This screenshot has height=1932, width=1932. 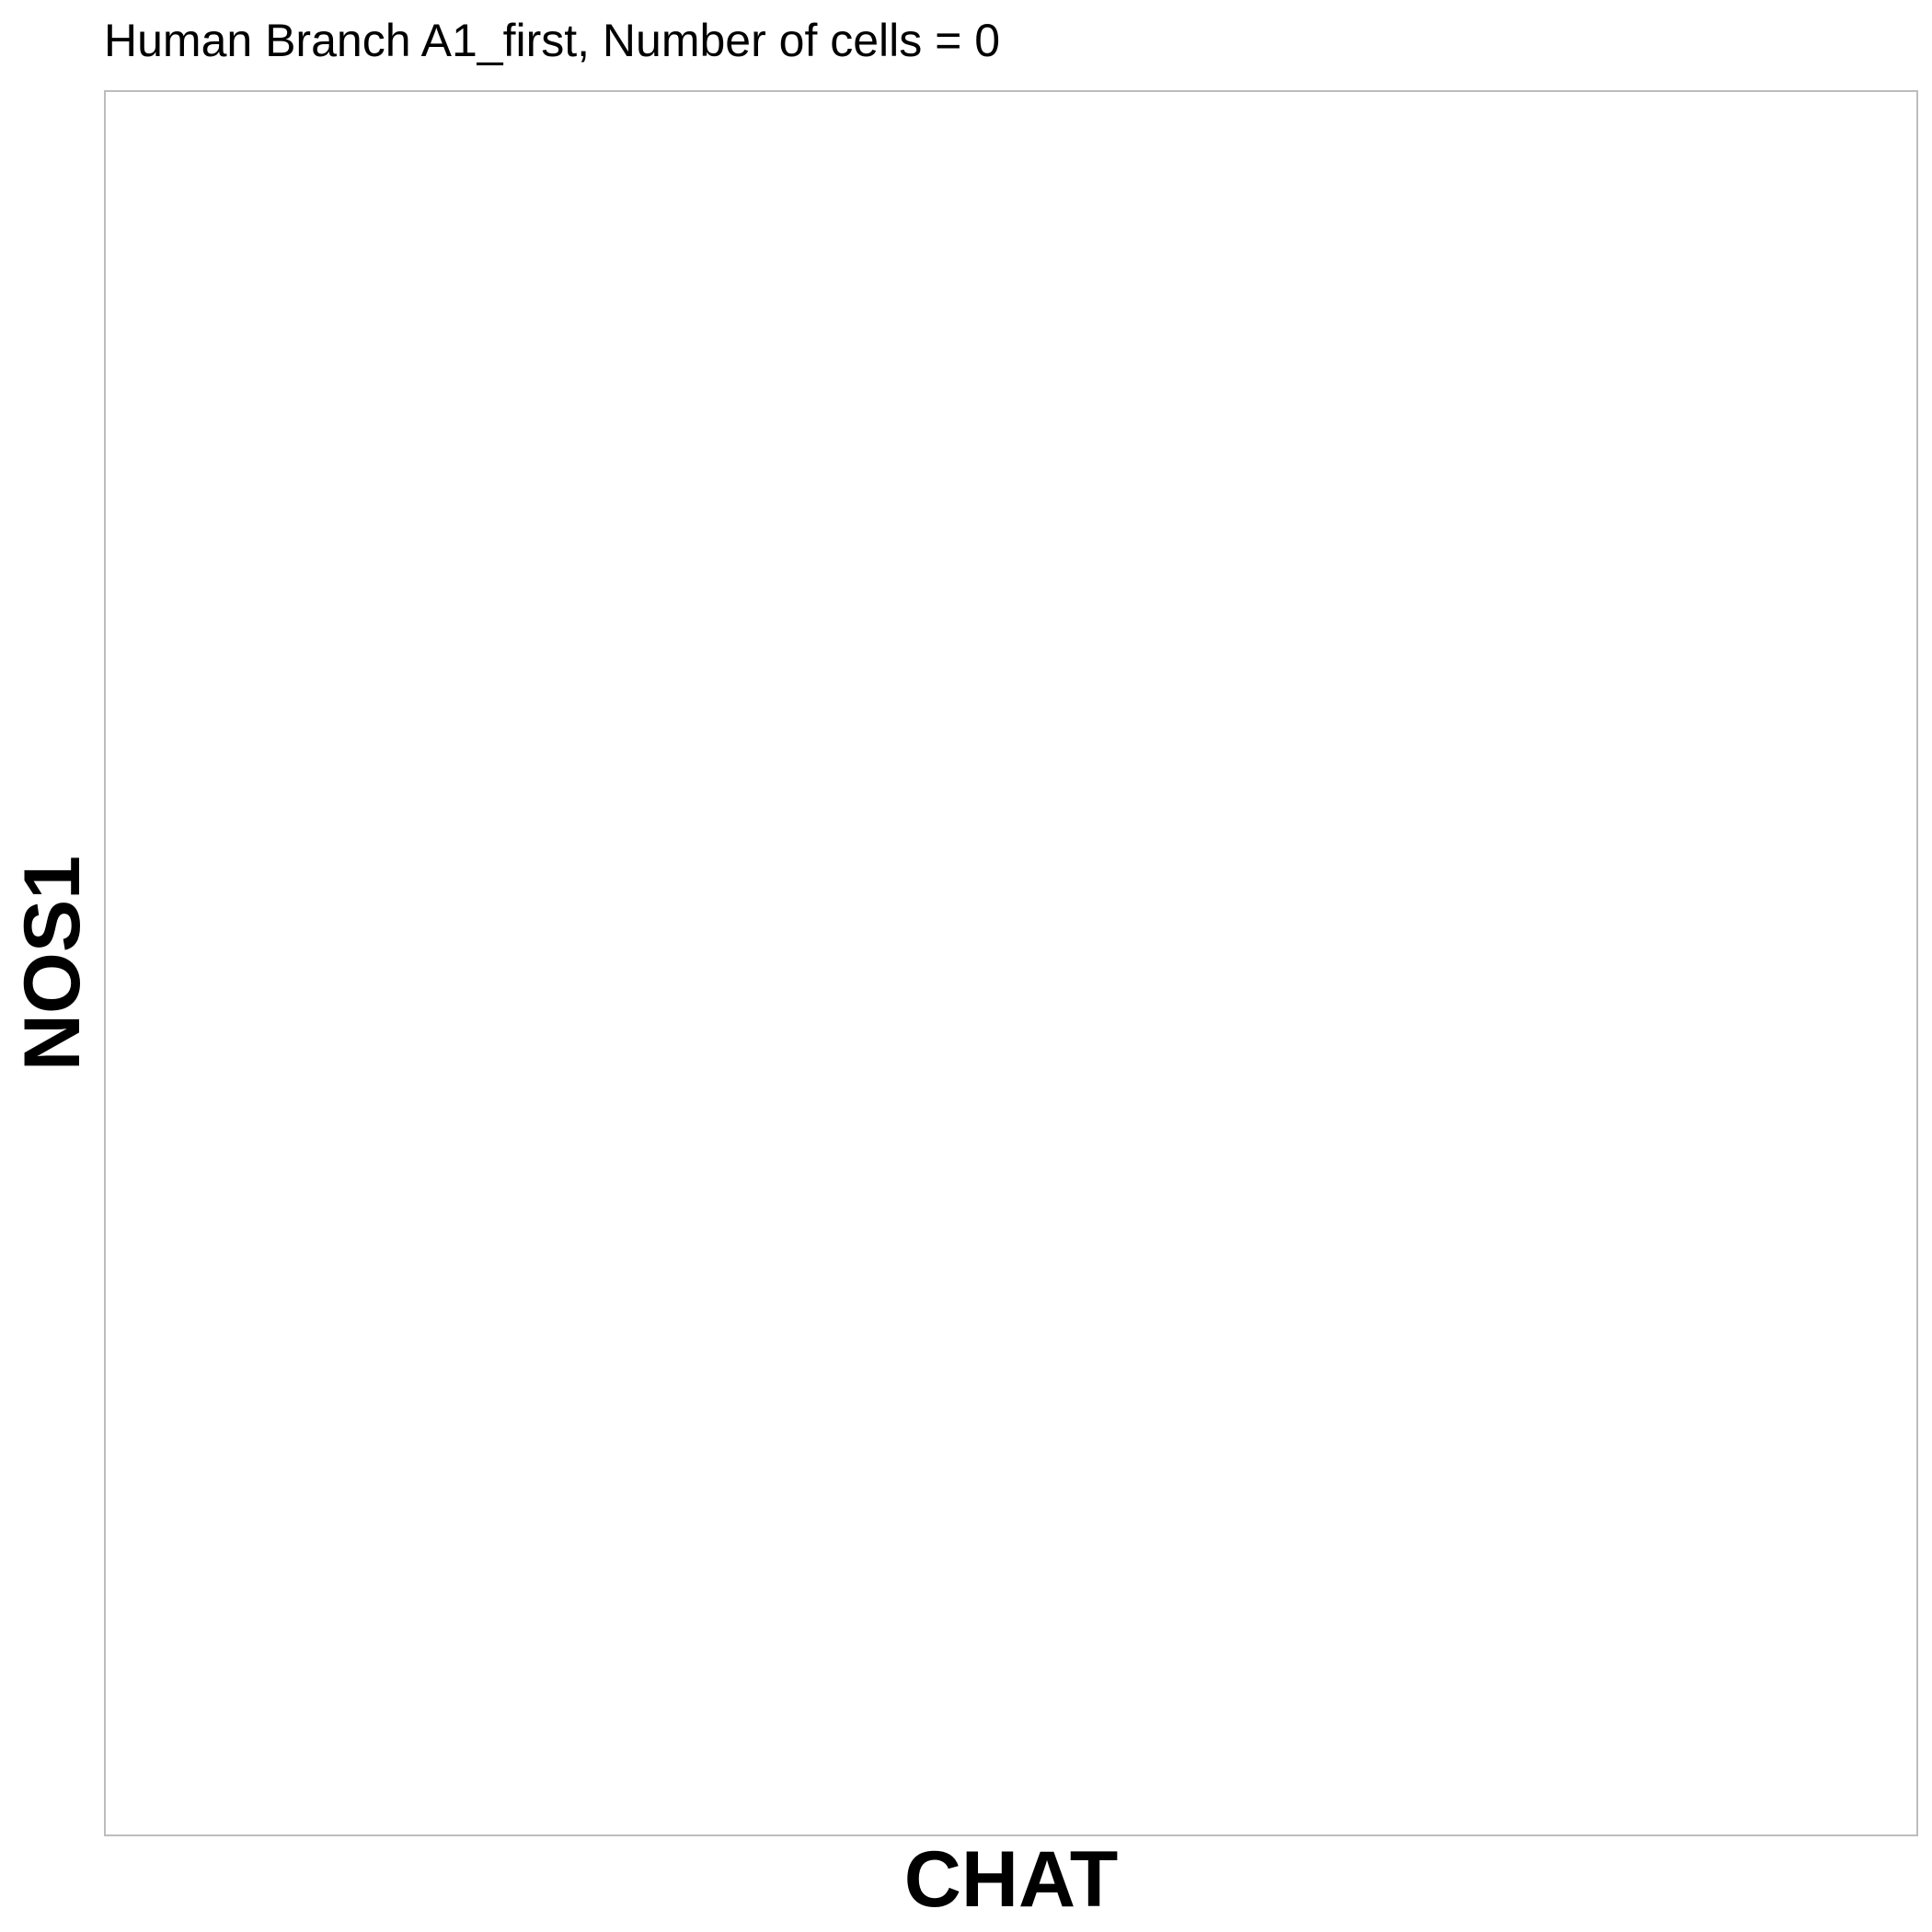 I want to click on x-axis-label: CHAT, so click(x=1011, y=1879).